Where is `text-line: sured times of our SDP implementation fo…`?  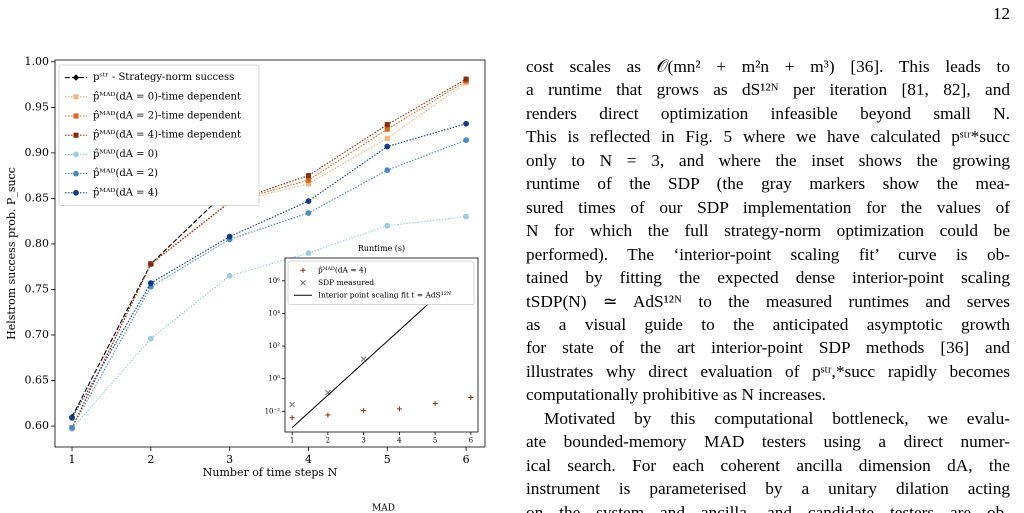
text-line: sured times of our SDP implementation fo… is located at coordinates (768, 207).